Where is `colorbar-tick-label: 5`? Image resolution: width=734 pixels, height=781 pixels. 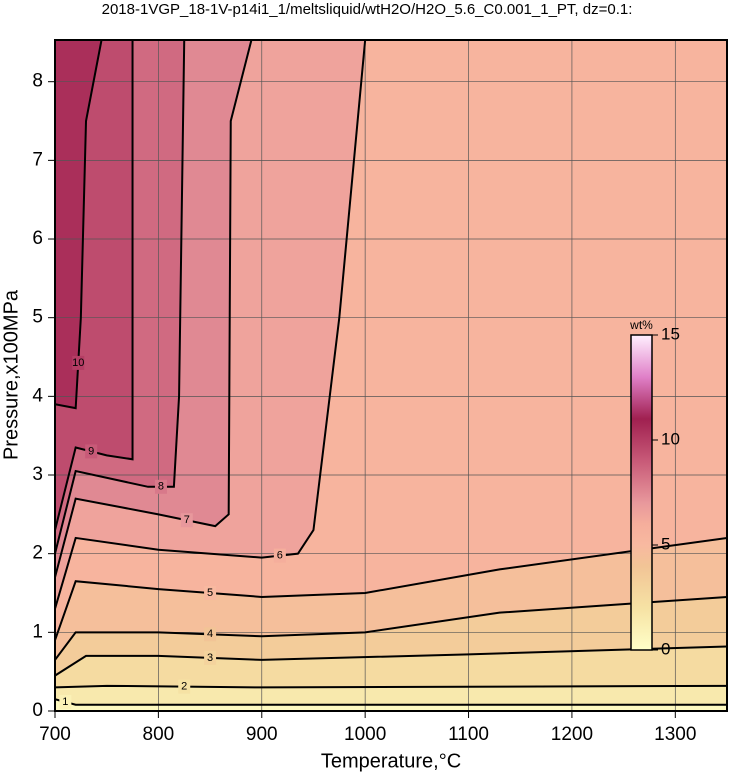
colorbar-tick-label: 5 is located at coordinates (665, 543).